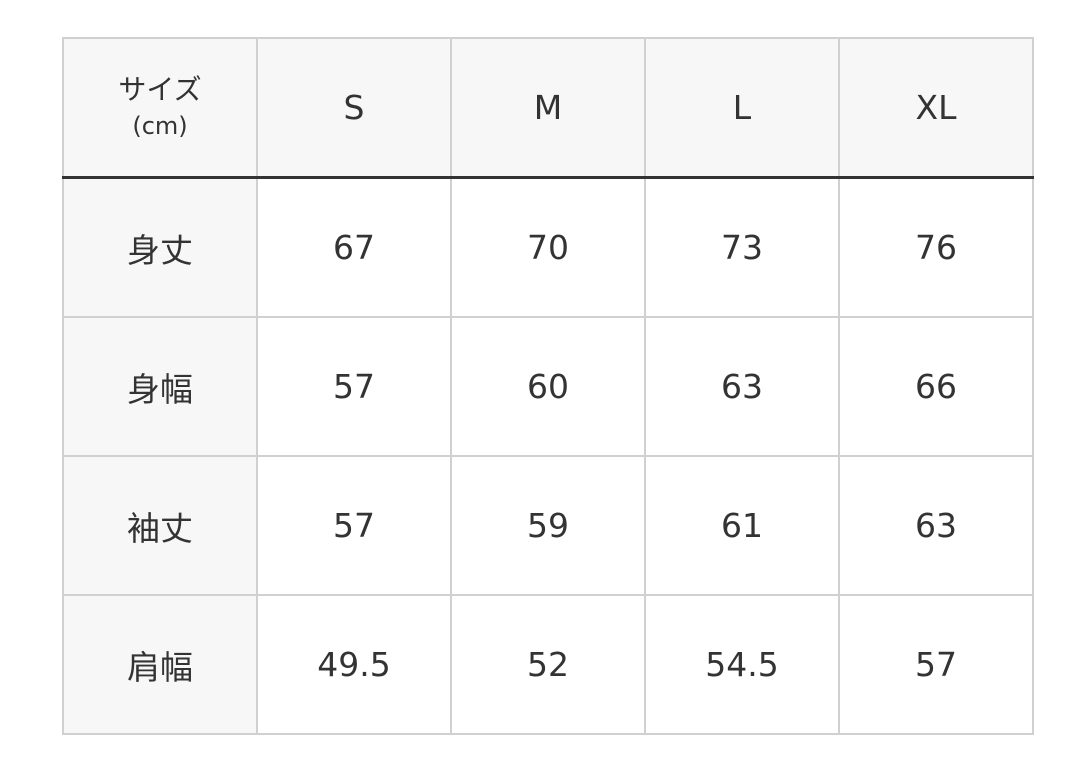 This screenshot has width=1080, height=759. I want to click on size-header-xl: XL, so click(936, 108).